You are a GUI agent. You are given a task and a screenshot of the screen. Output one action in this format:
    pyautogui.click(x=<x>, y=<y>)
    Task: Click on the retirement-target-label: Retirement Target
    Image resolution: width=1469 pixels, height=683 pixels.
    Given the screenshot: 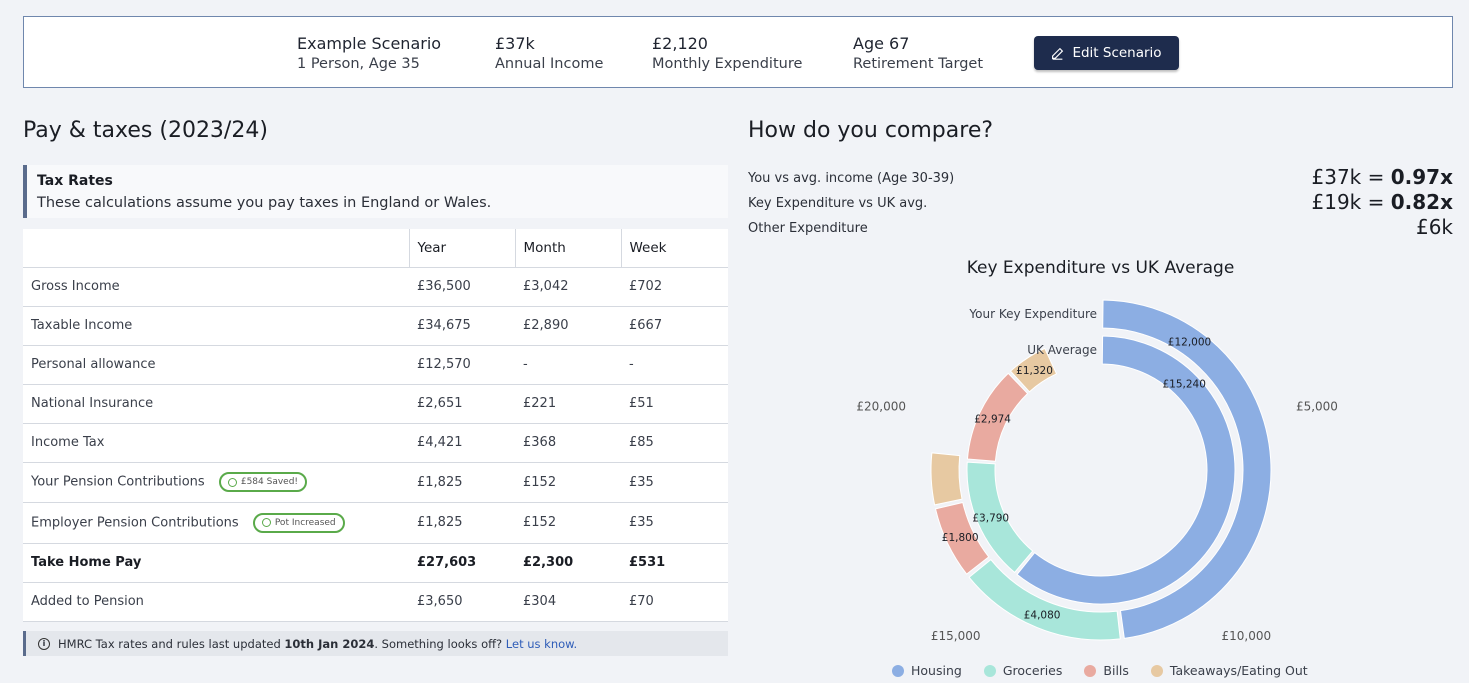 What is the action you would take?
    pyautogui.click(x=918, y=64)
    